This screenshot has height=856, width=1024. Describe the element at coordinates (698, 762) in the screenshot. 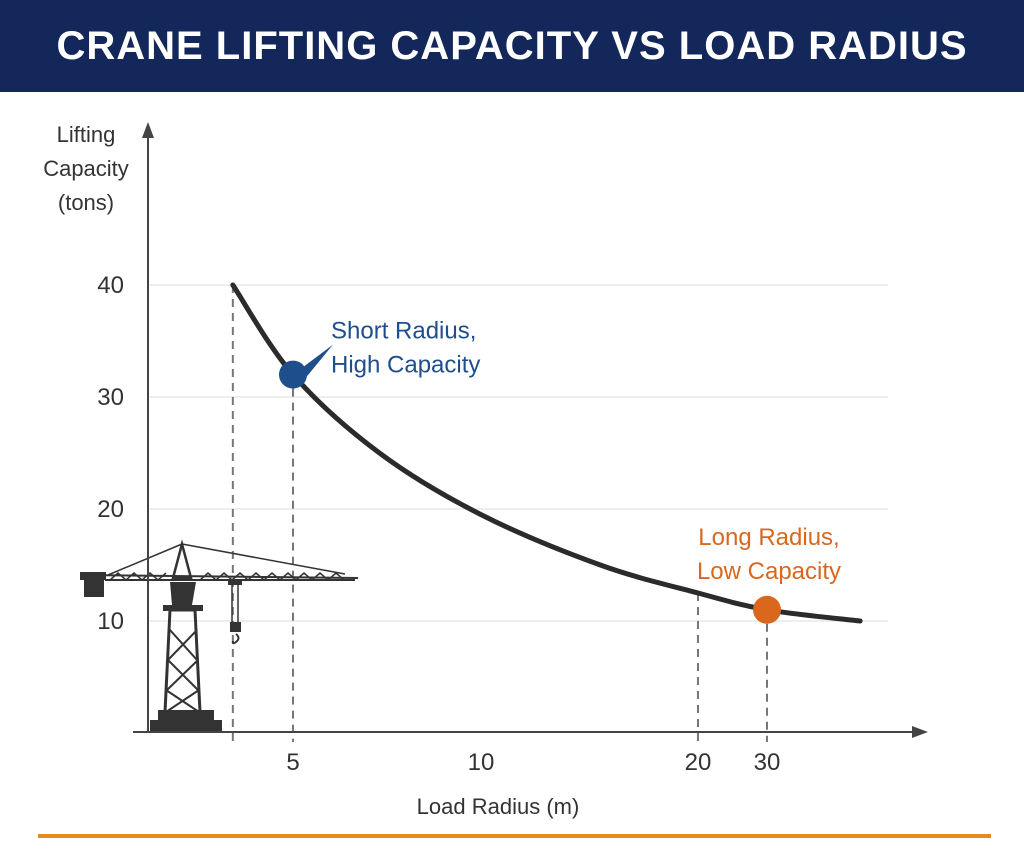

I see `x-tick-label: 20` at that location.